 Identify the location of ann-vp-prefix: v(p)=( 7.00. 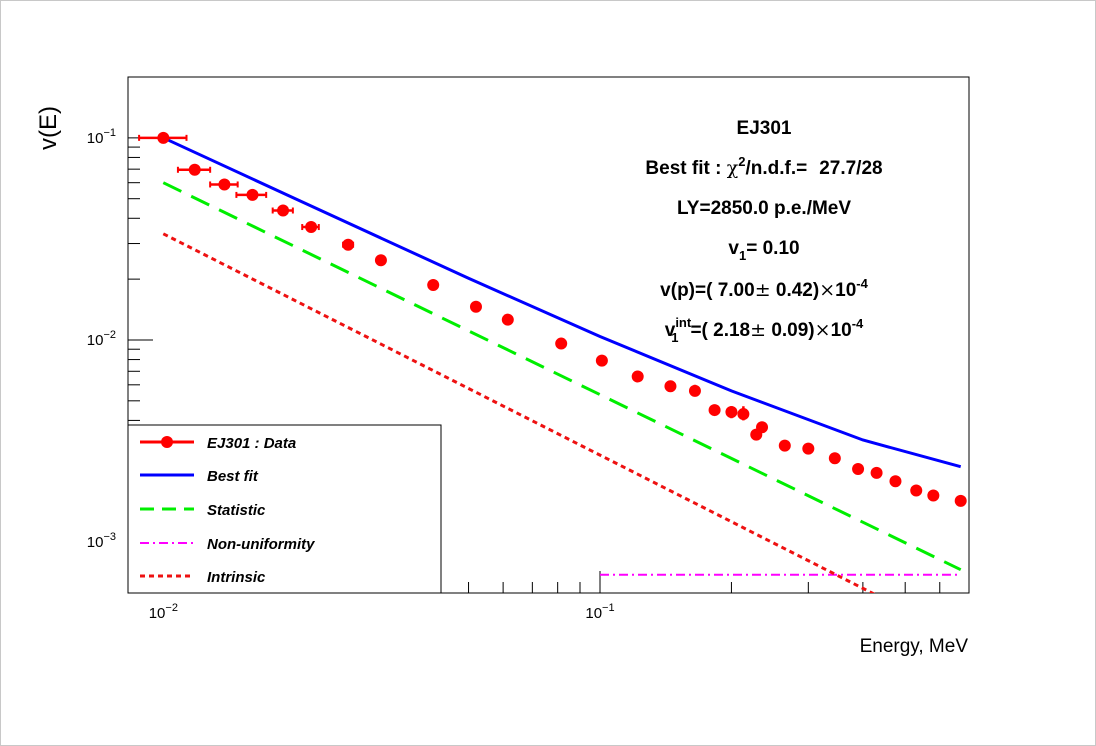
(707, 290).